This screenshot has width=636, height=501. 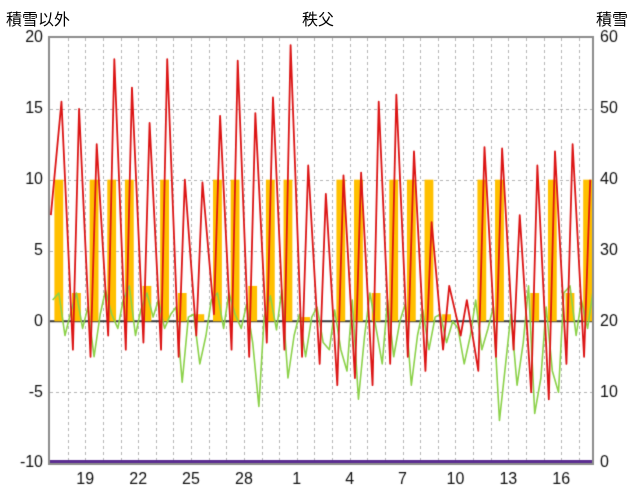 I want to click on right-axis-title: 積雪, so click(x=611, y=20).